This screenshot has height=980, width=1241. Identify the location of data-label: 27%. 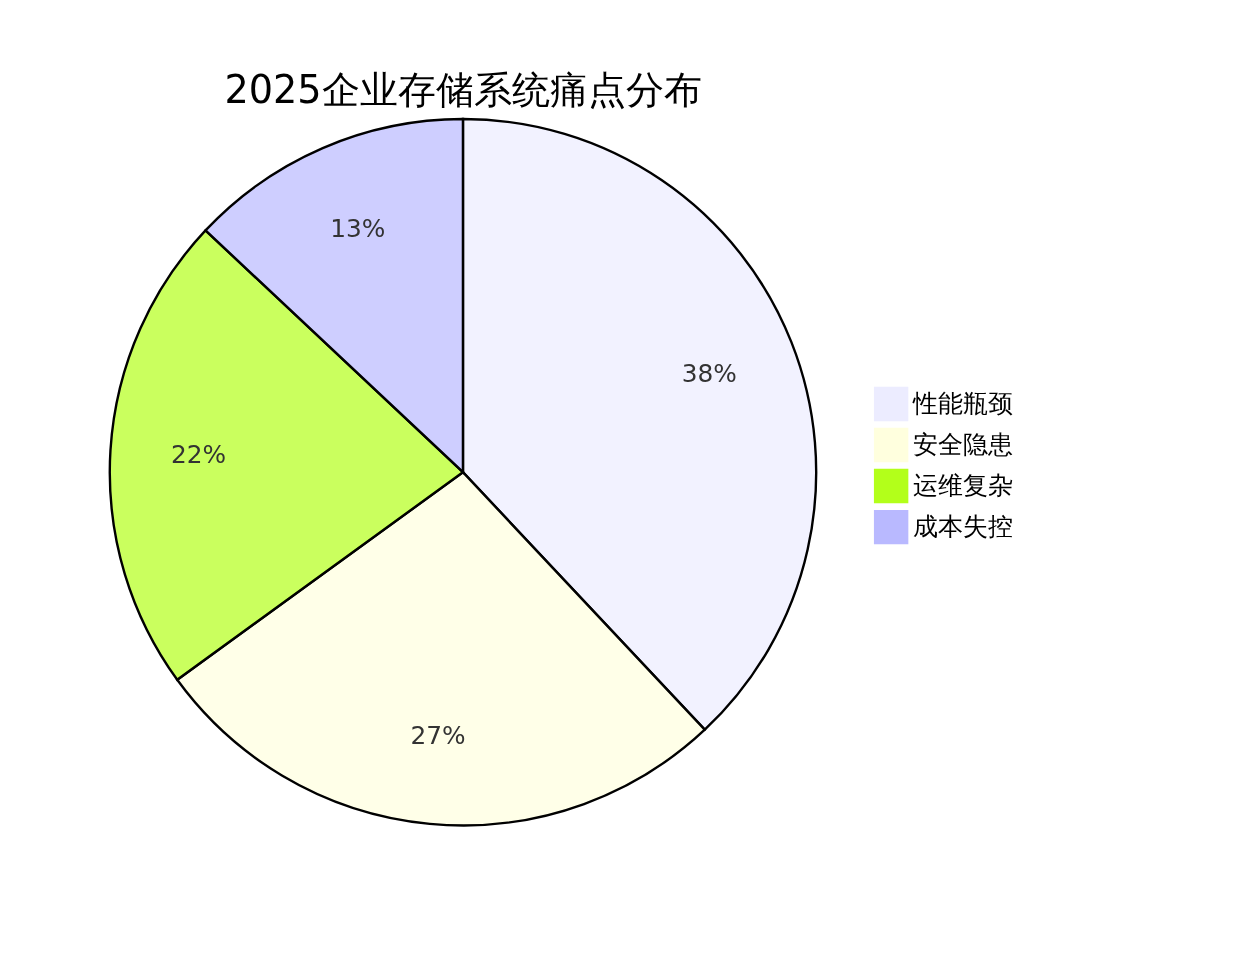
(438, 735).